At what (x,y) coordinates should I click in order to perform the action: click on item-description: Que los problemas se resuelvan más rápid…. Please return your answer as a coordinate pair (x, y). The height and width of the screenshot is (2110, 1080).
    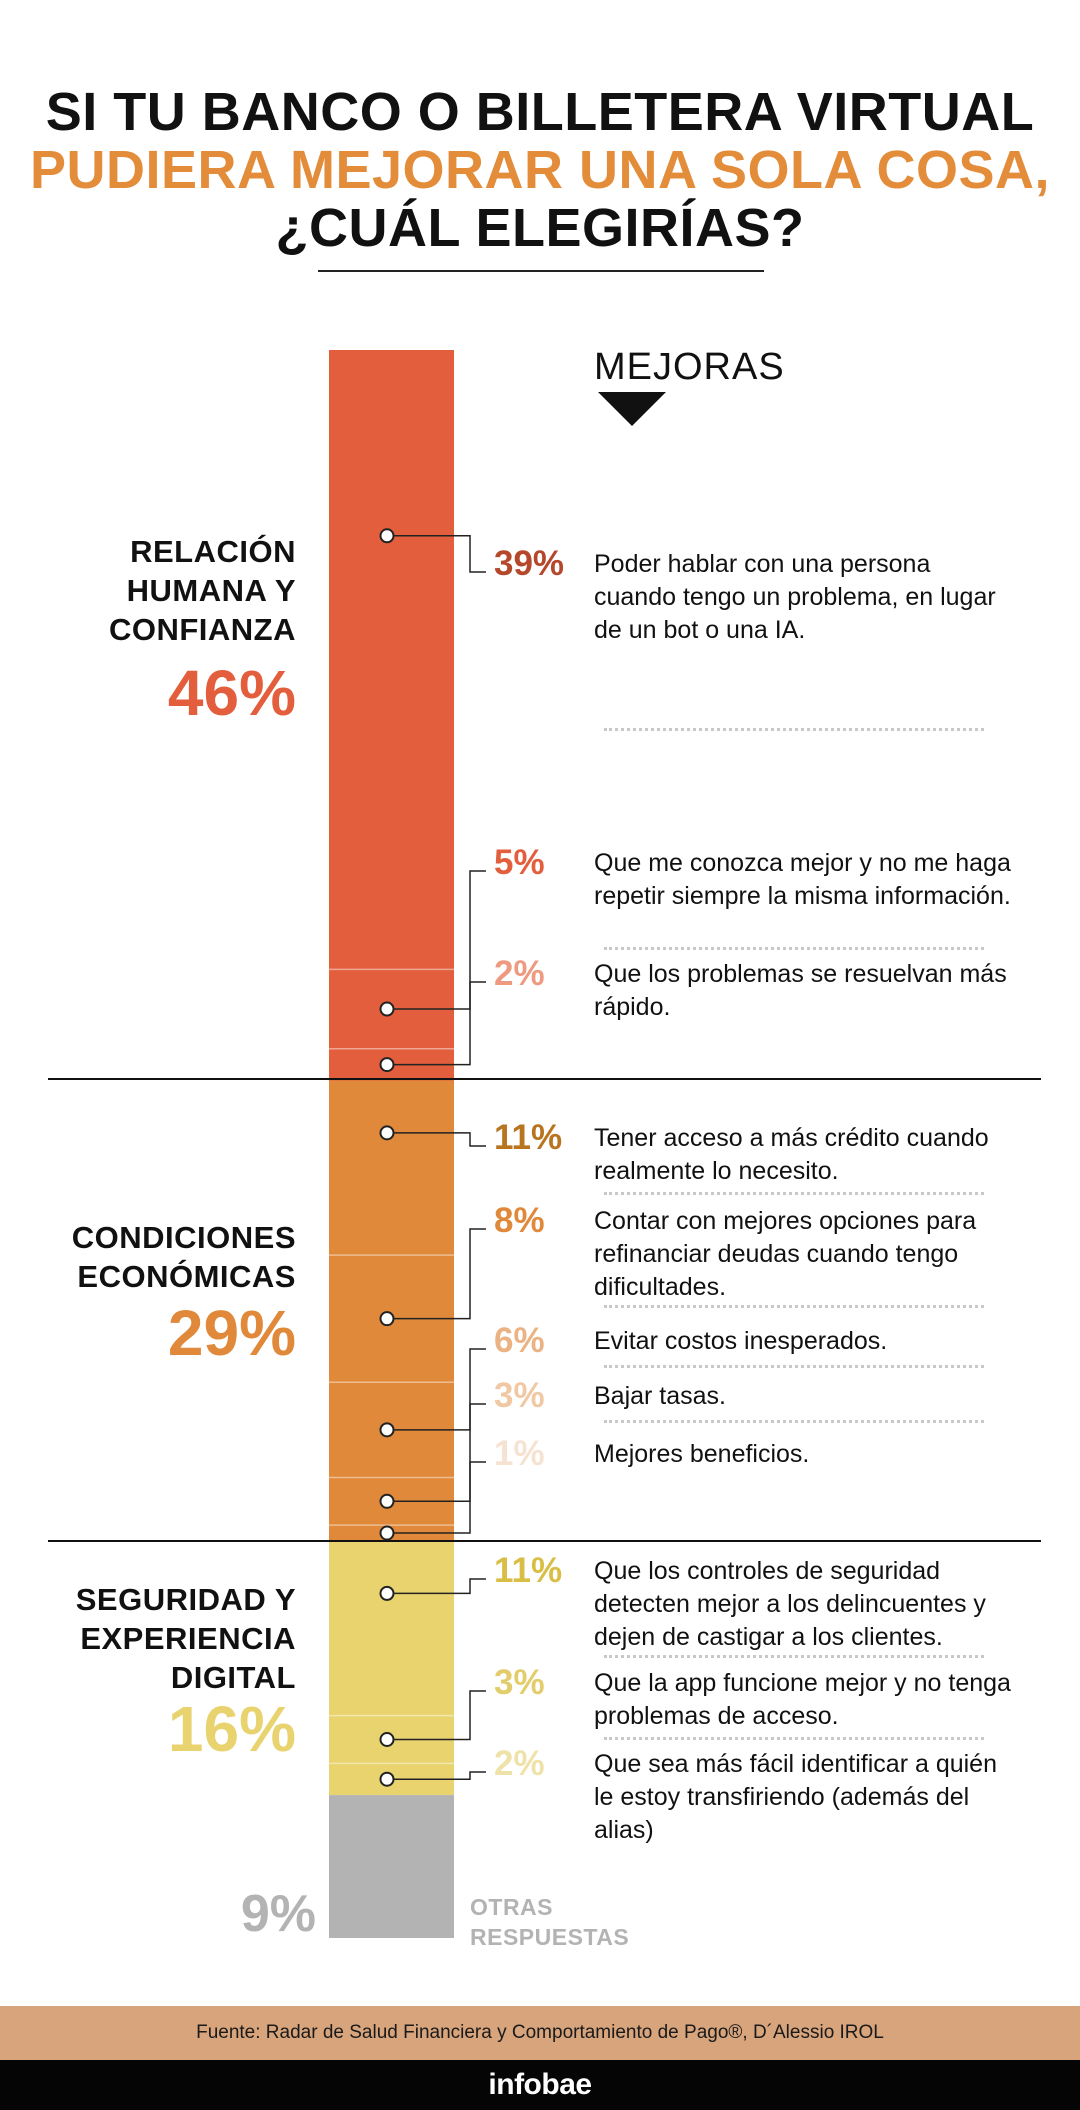
    Looking at the image, I should click on (800, 990).